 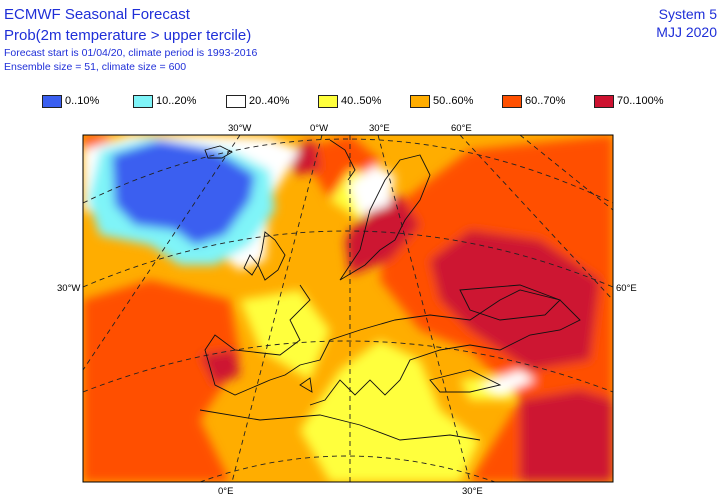 What do you see at coordinates (97, 14) in the screenshot?
I see `chart-title: ECMWF Seasonal Forecast` at bounding box center [97, 14].